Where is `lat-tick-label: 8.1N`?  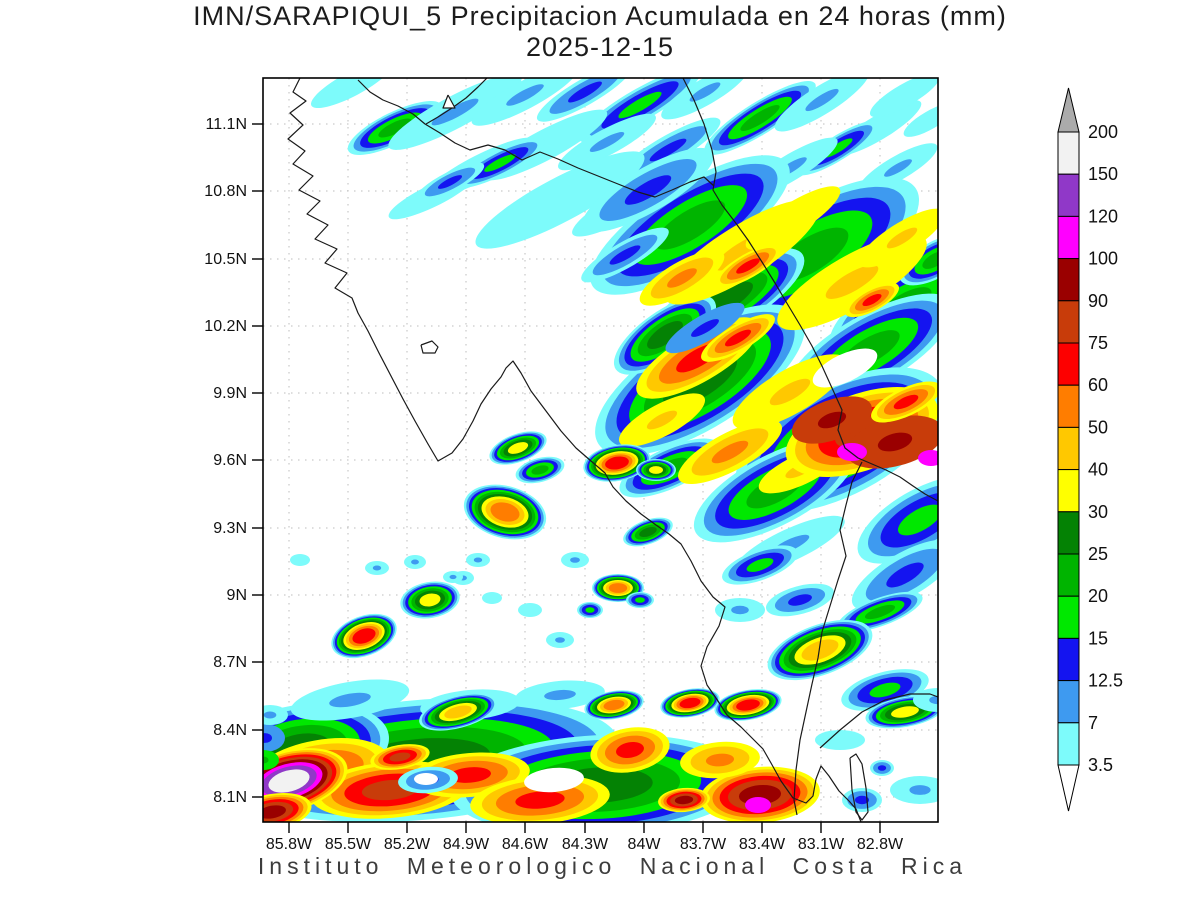 lat-tick-label: 8.1N is located at coordinates (230, 797).